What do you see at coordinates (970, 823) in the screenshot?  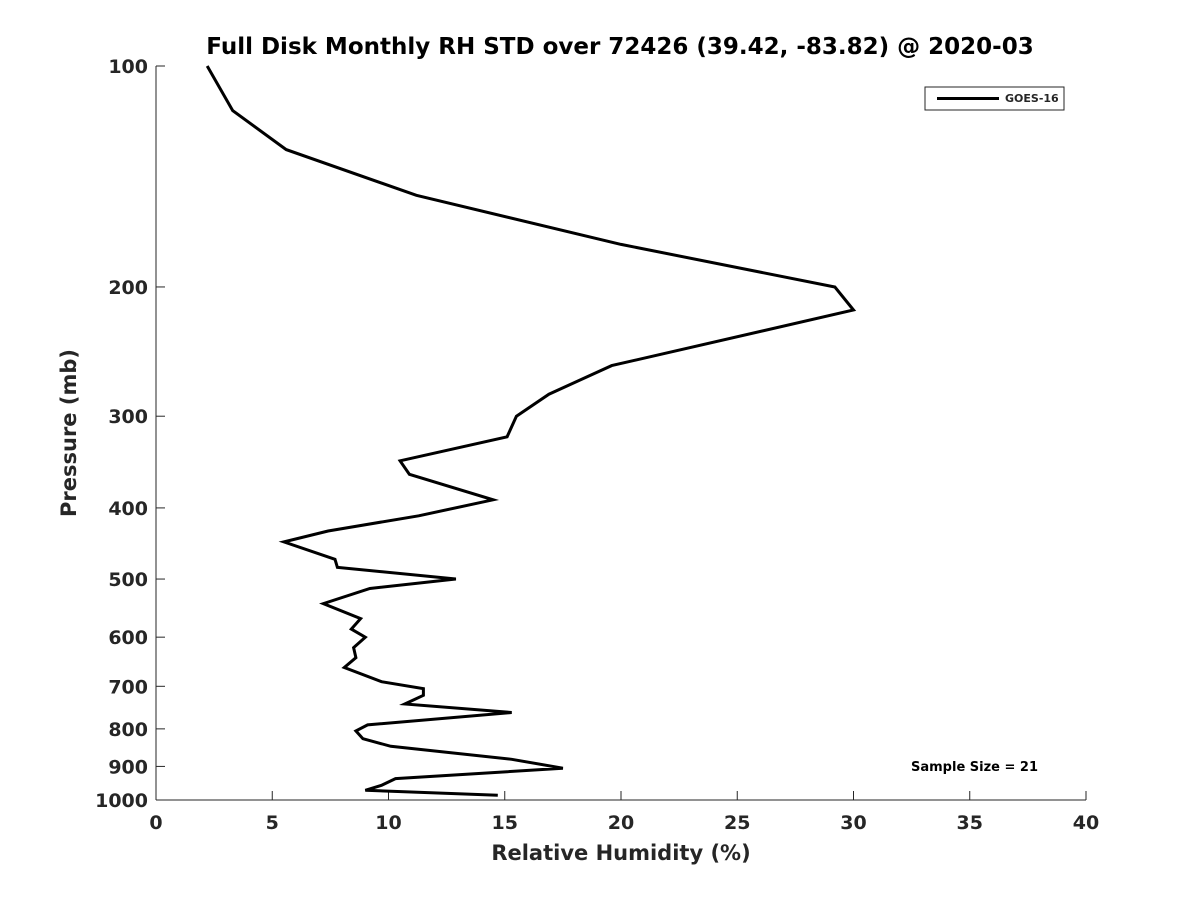 I see `x-tick-label: 35` at bounding box center [970, 823].